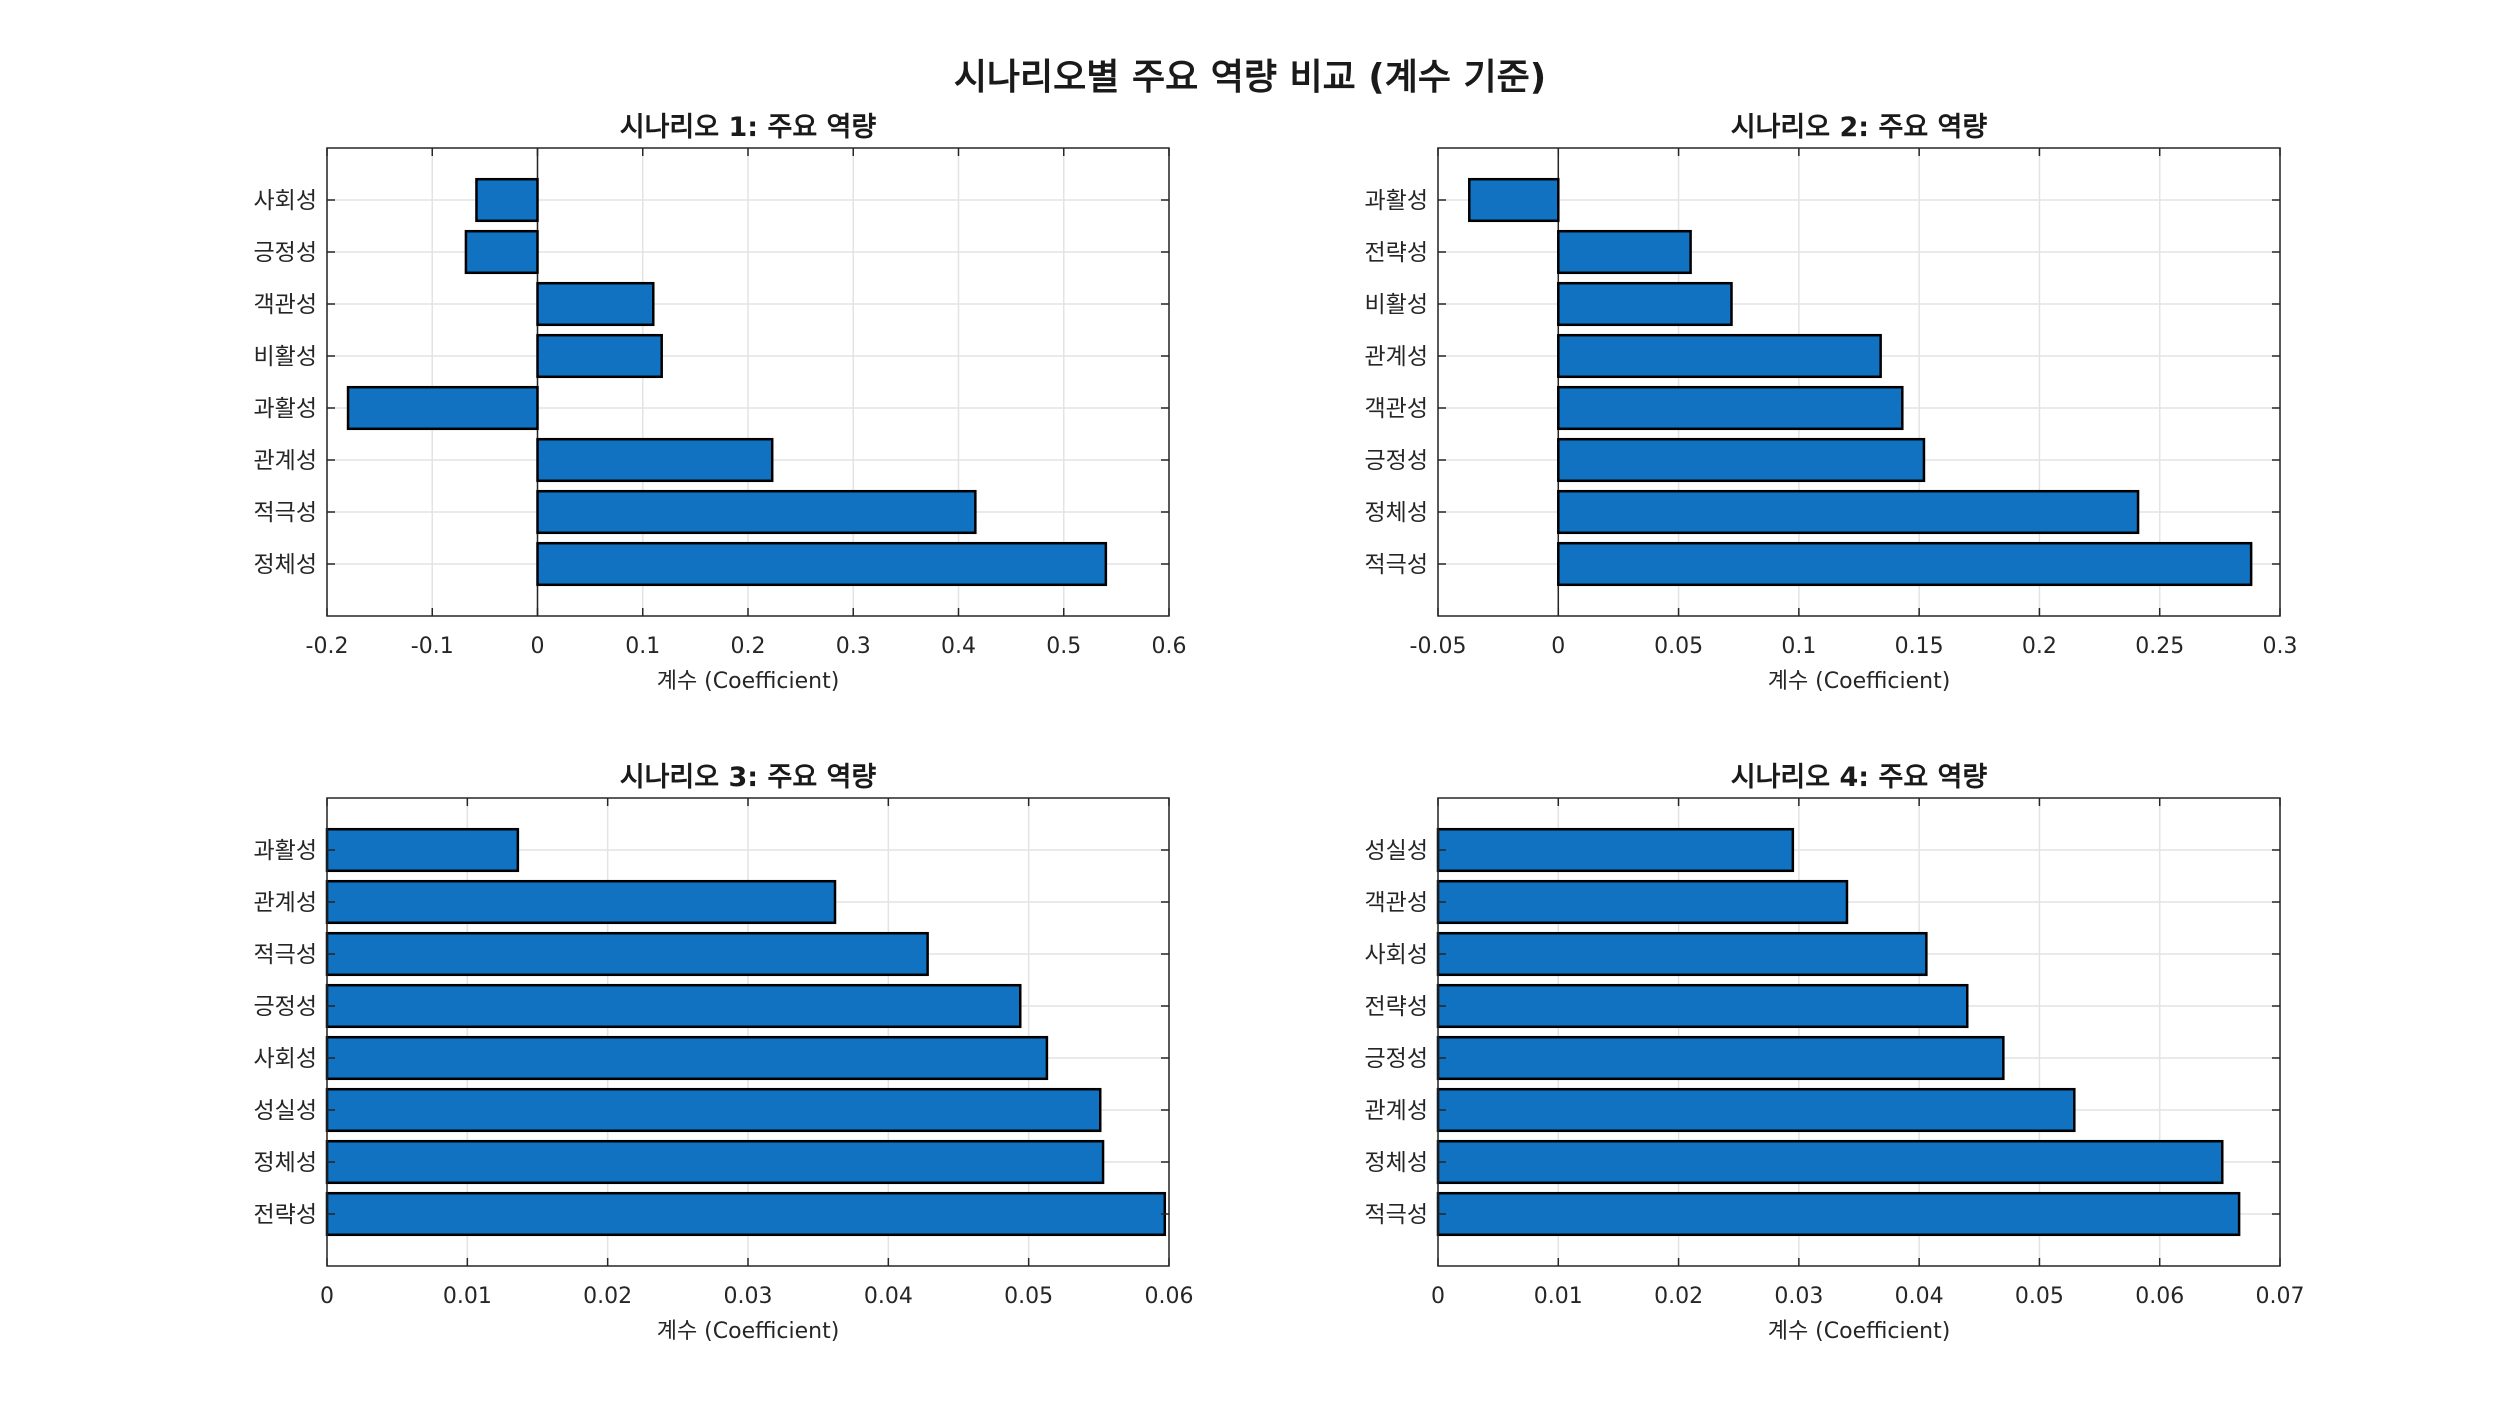  I want to click on subplot-title: 시나리오 3: 주요 역량, so click(748, 777).